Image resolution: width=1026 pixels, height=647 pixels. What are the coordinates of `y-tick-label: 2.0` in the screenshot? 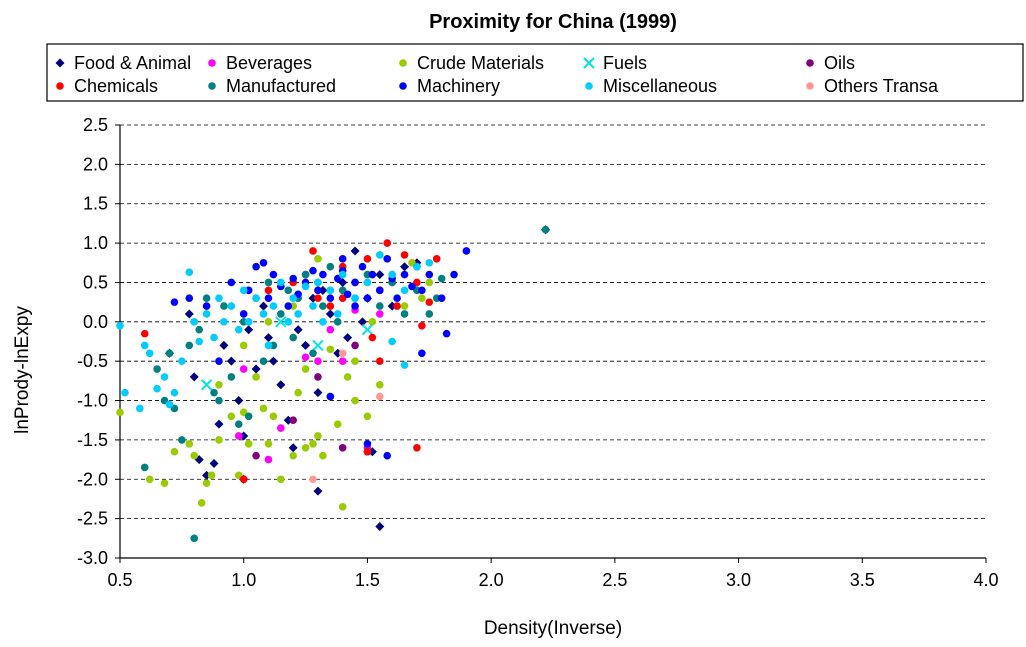 It's located at (95, 164).